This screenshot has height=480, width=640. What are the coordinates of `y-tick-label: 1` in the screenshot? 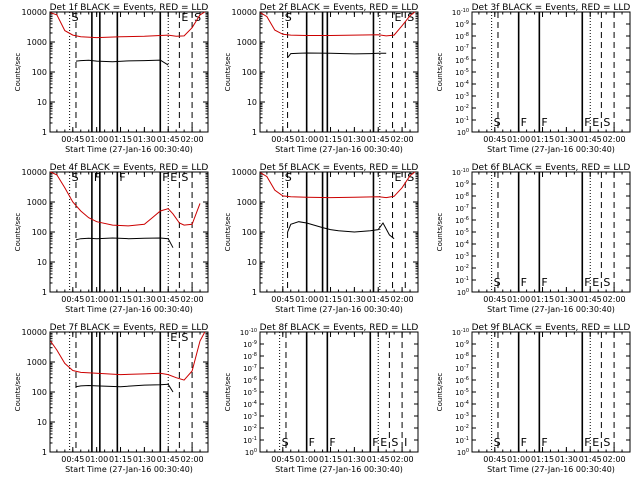 It's located at (44, 132).